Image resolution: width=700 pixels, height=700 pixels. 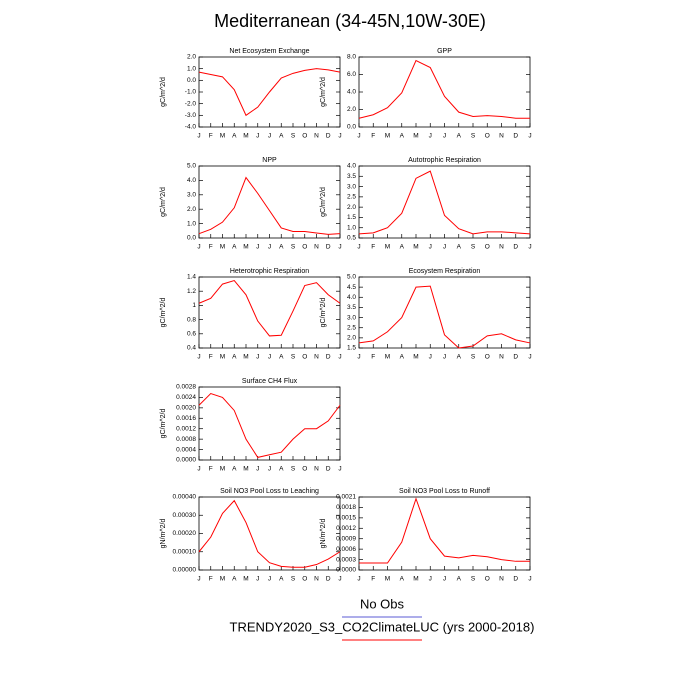 I want to click on y-tick-label: 0.8, so click(x=191, y=319).